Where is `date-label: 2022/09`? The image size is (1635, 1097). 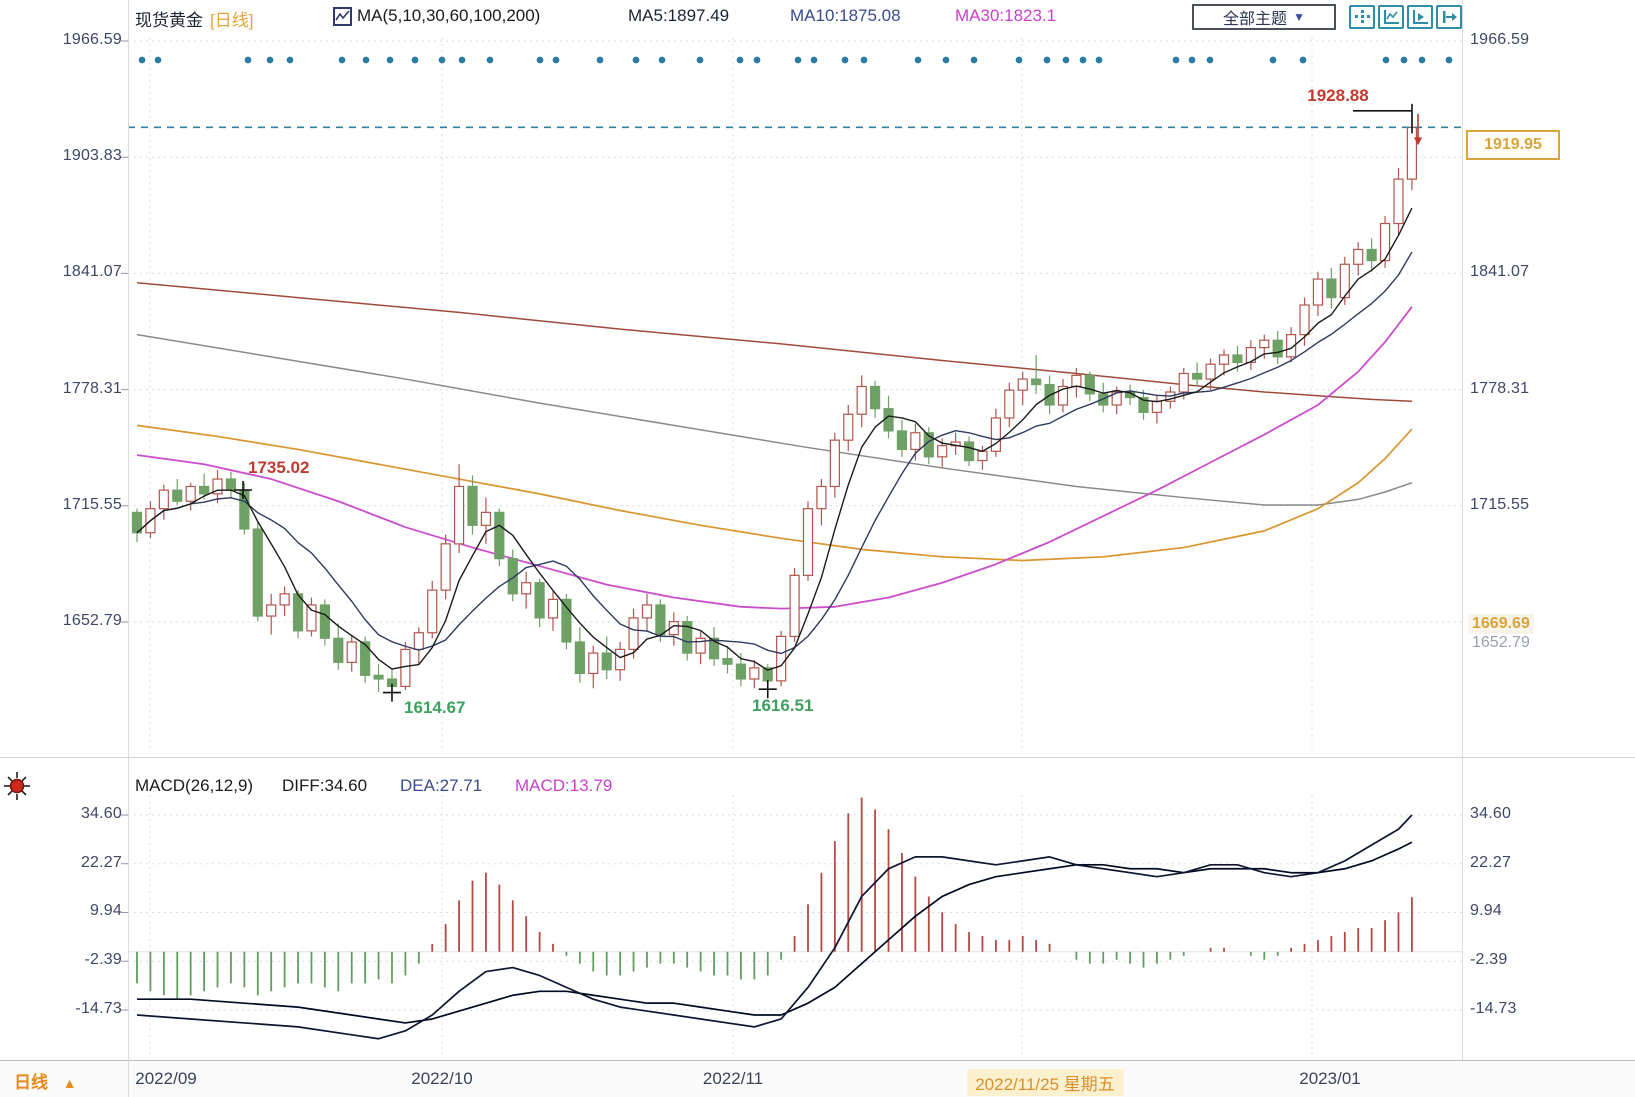
date-label: 2022/09 is located at coordinates (166, 1078).